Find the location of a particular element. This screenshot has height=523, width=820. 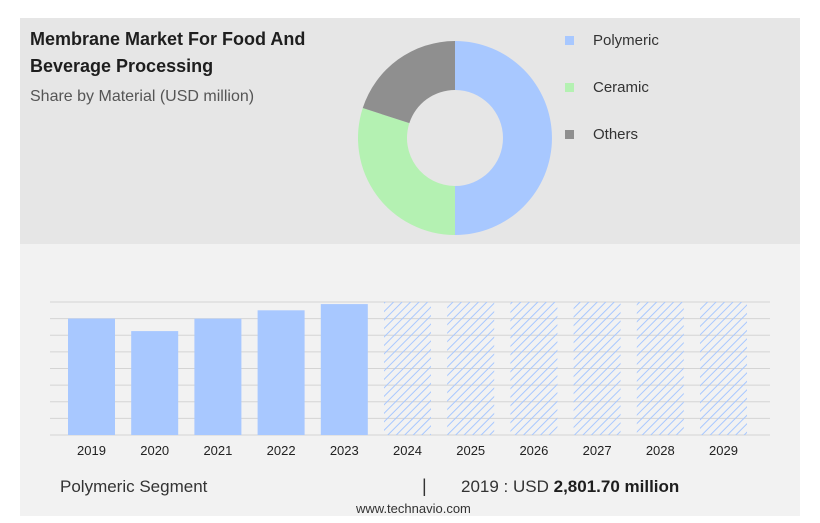

donut-slice-others is located at coordinates (408, 82).